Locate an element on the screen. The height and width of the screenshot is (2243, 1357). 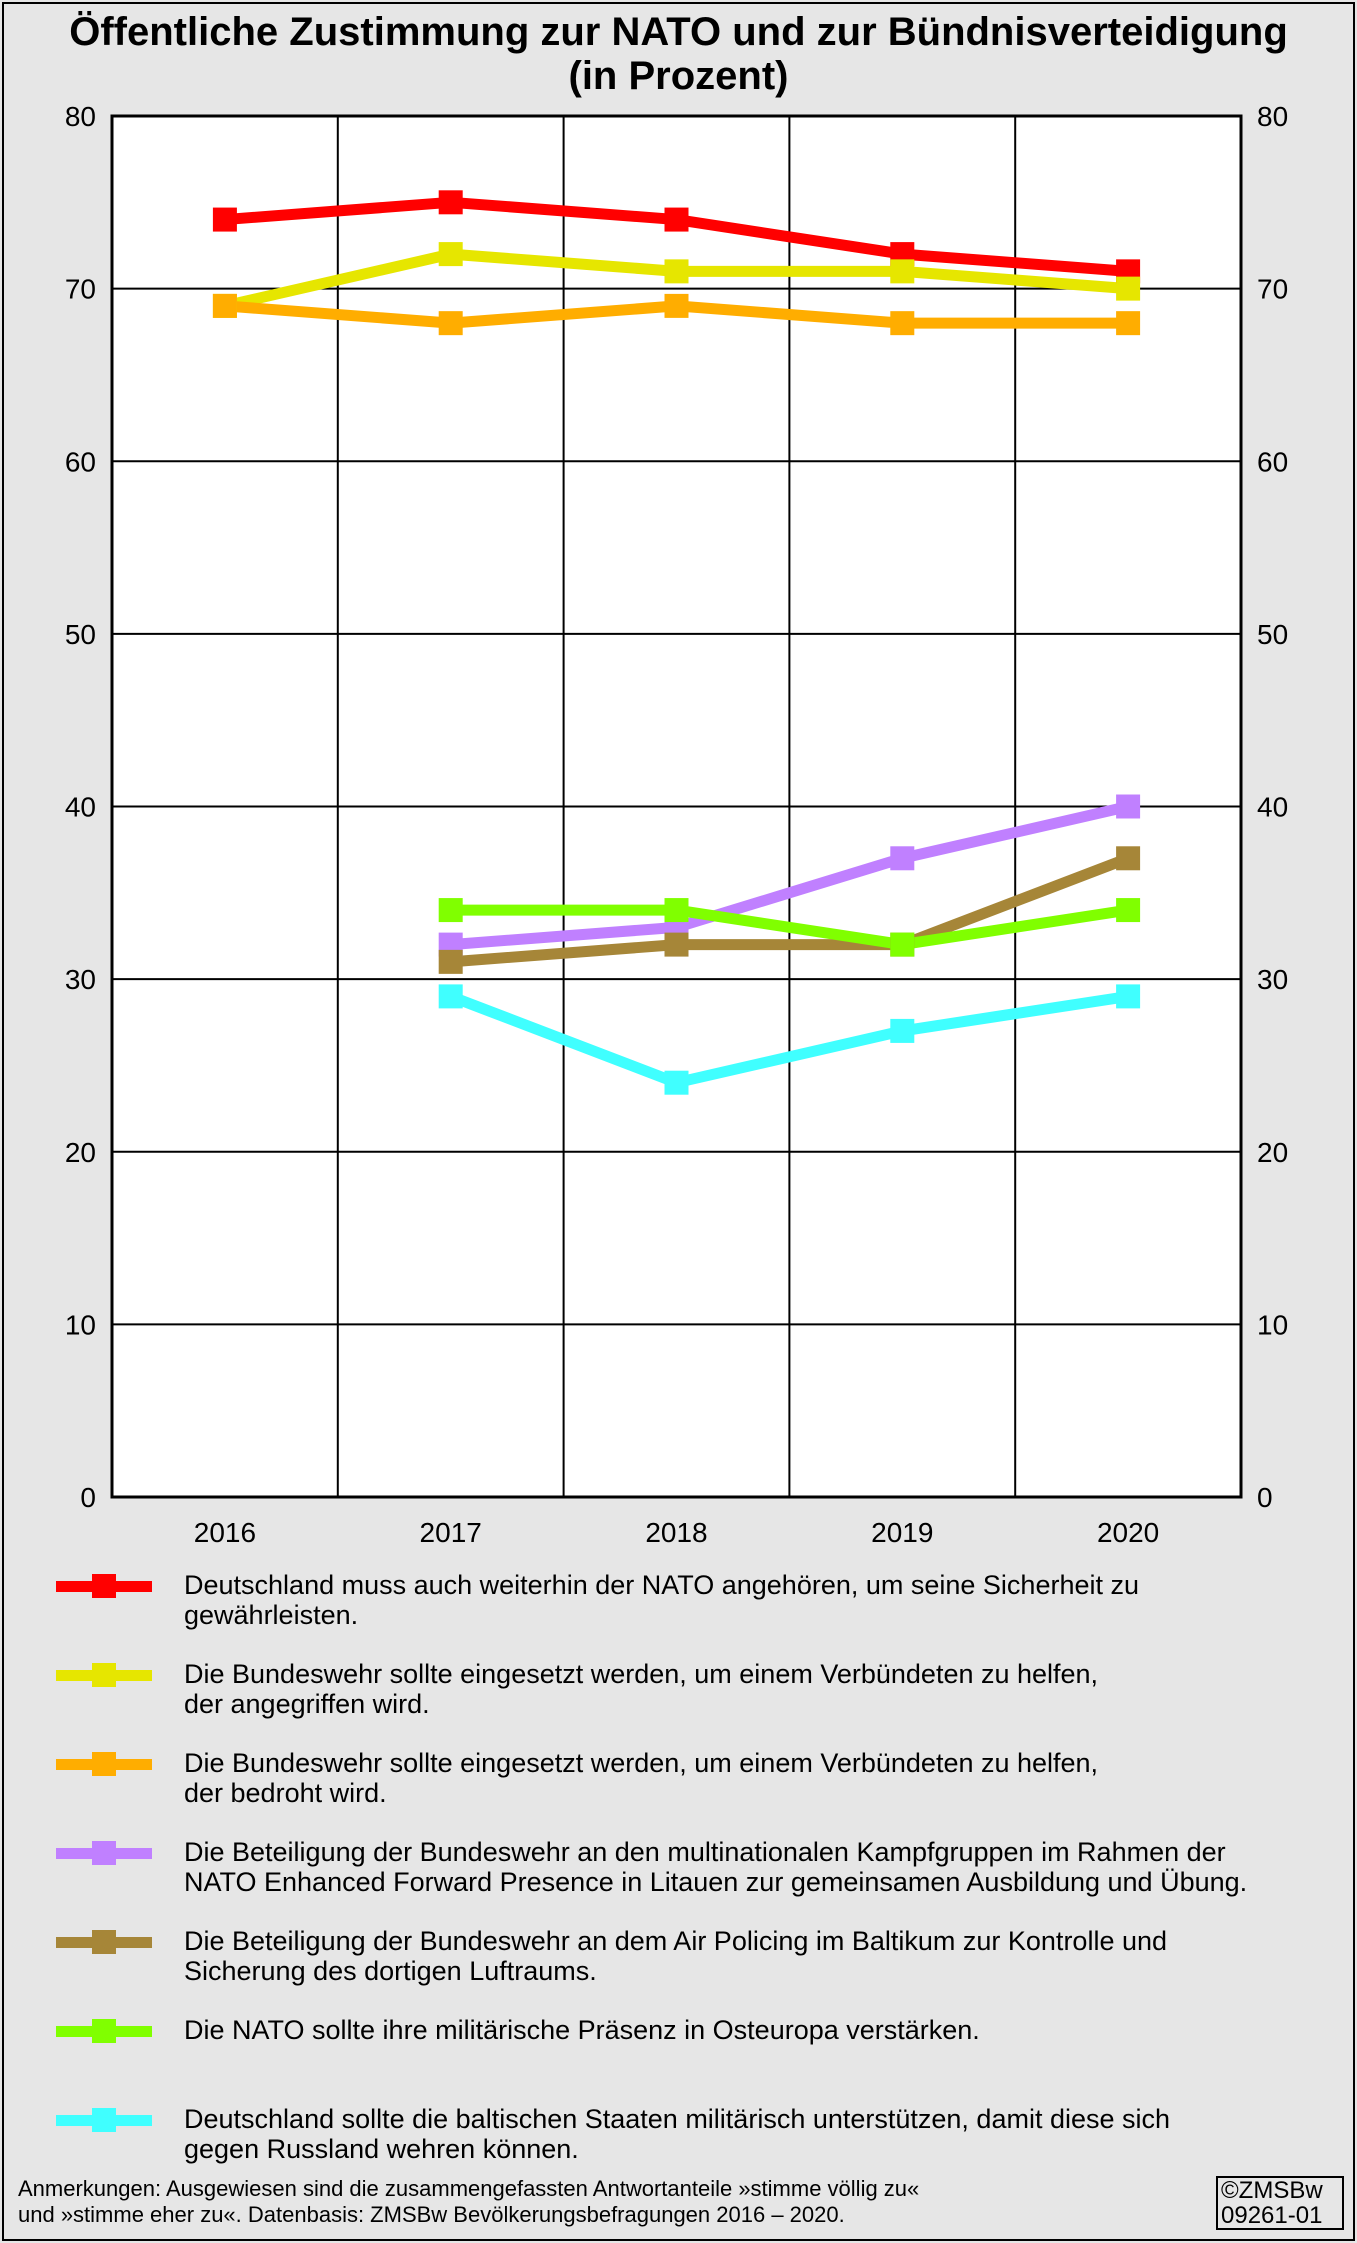
x-tick-label-2017: 2017 is located at coordinates (451, 1532).